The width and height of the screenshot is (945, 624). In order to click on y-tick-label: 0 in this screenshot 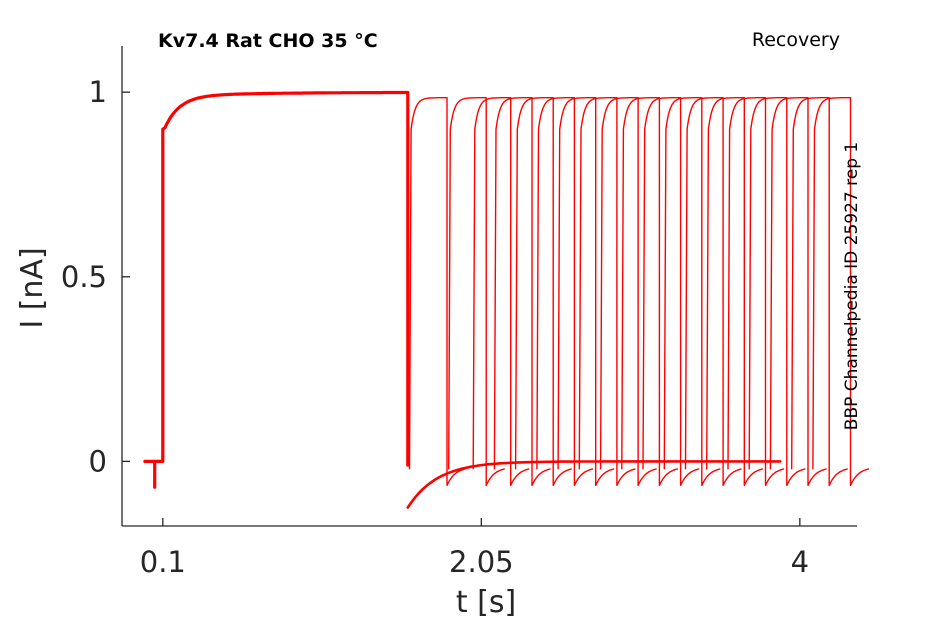, I will do `click(98, 461)`.